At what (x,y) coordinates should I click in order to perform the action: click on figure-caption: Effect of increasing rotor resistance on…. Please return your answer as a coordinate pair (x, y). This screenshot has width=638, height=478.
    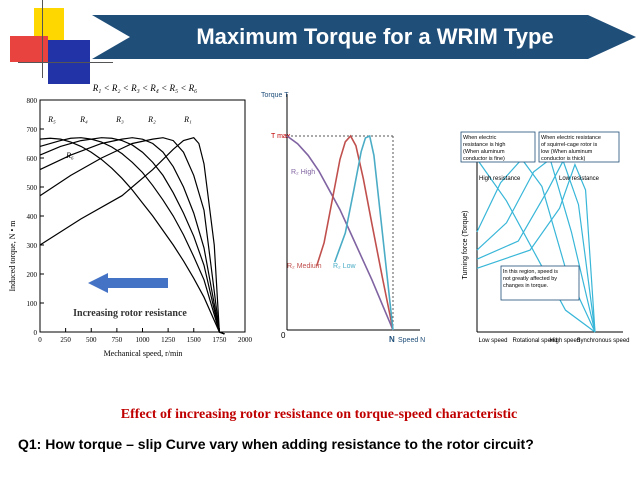
    Looking at the image, I should click on (319, 414).